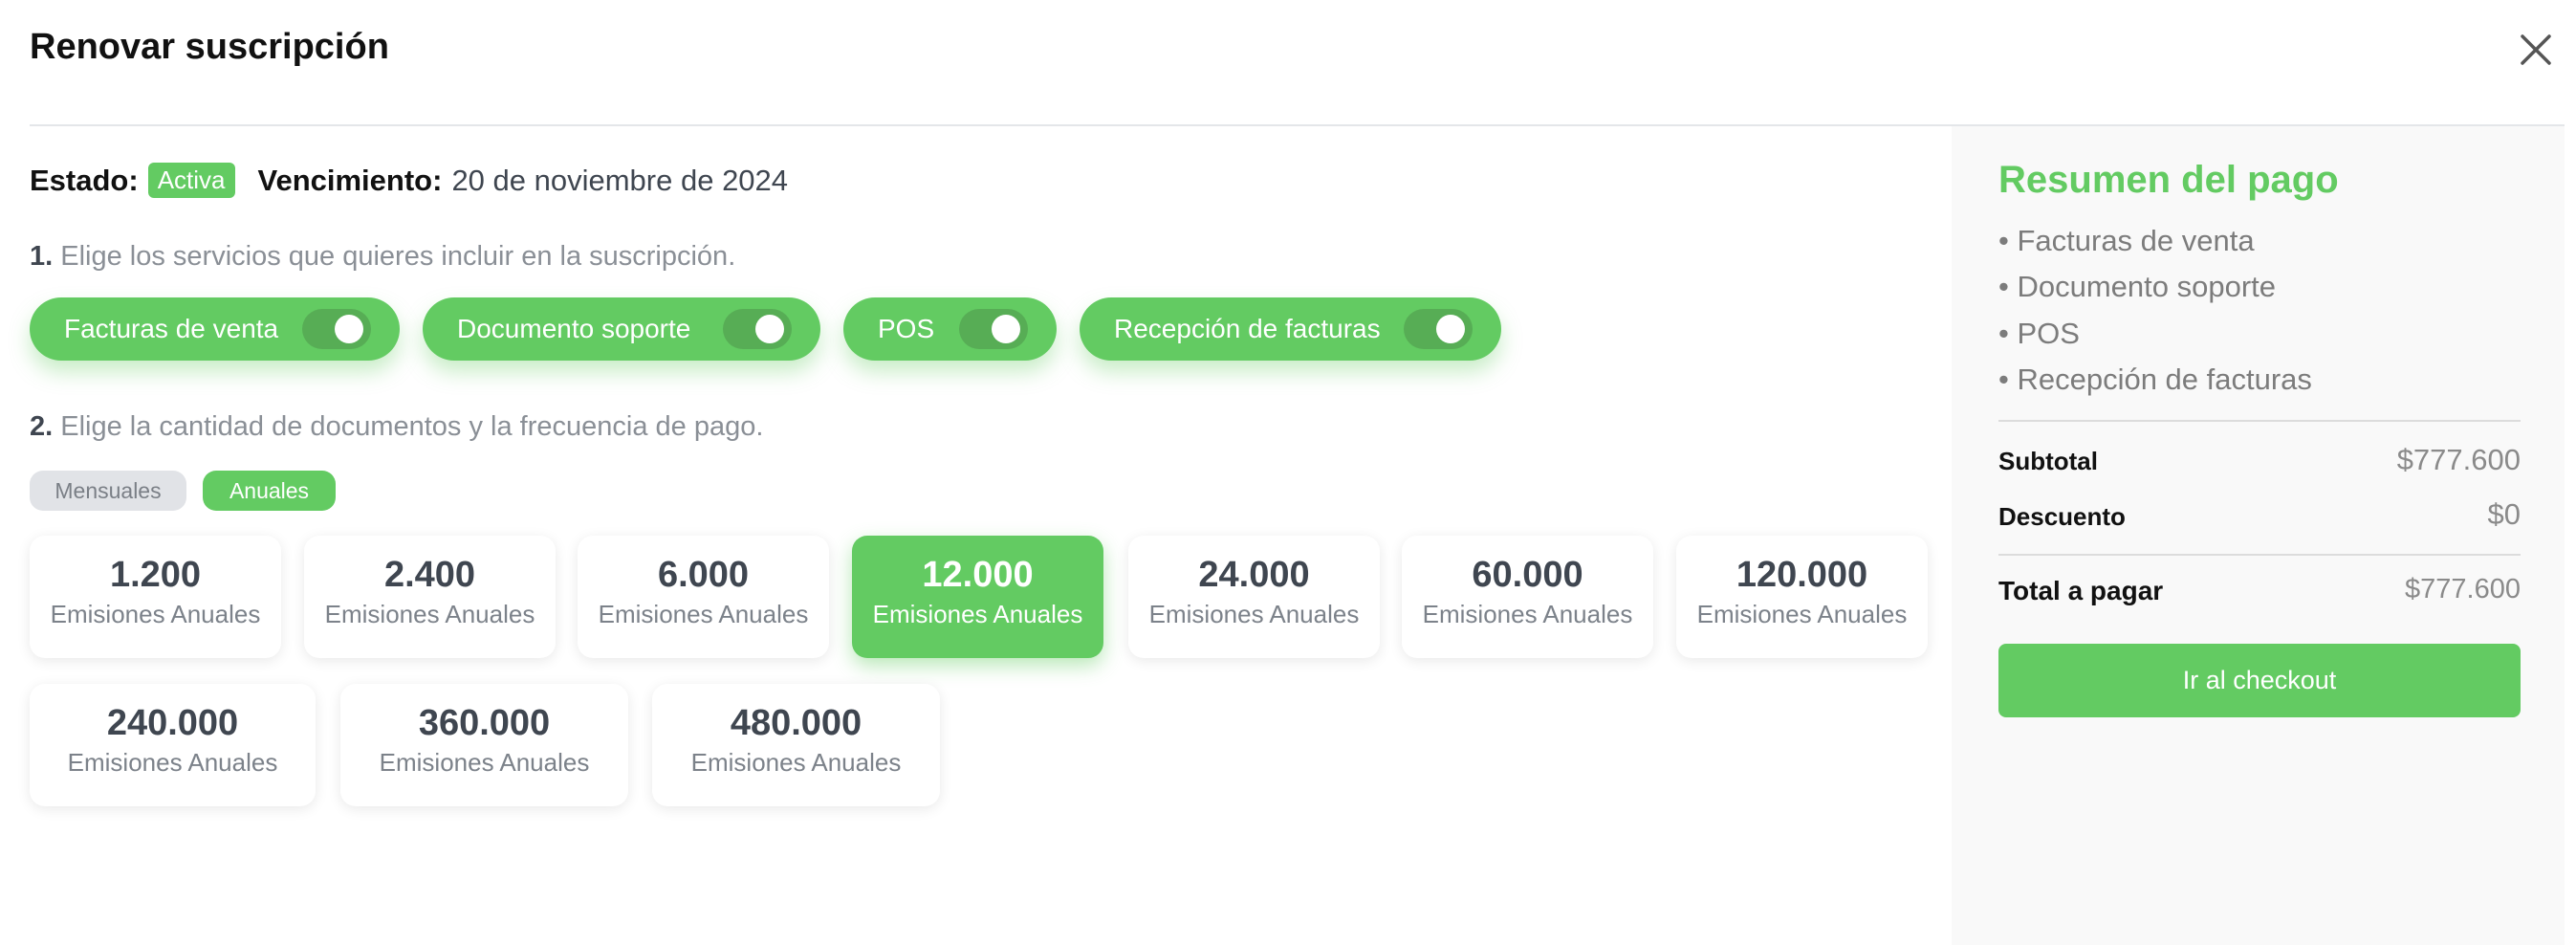  Describe the element at coordinates (906, 328) in the screenshot. I see `service-label: POS` at that location.